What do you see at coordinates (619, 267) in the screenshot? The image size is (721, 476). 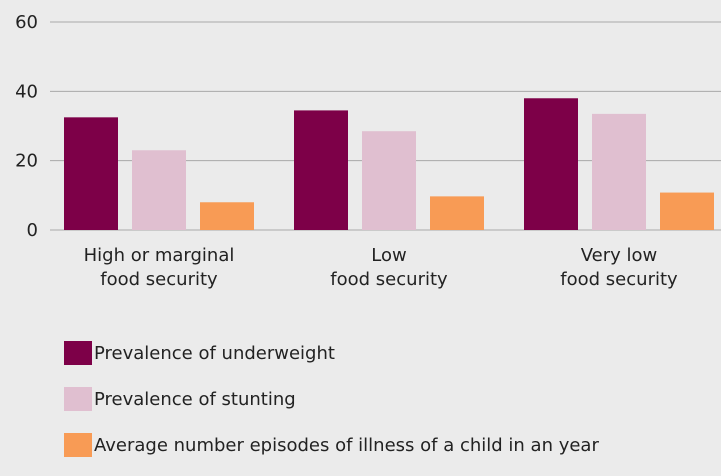 I see `x-category-label-2: Very low food security` at bounding box center [619, 267].